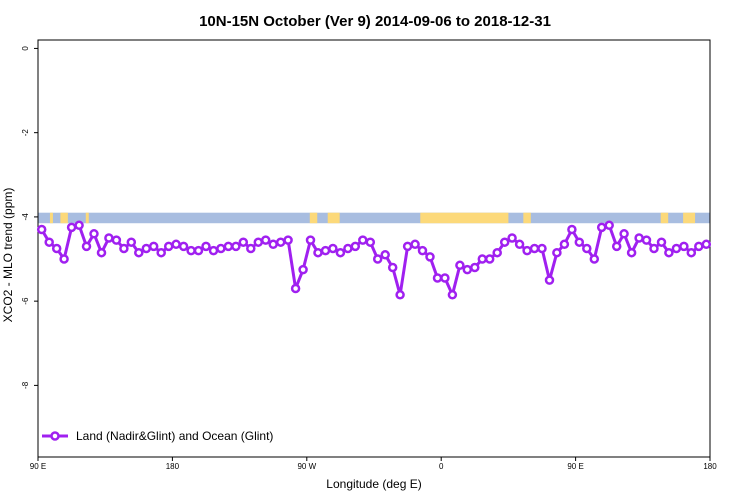 The width and height of the screenshot is (750, 500). What do you see at coordinates (306, 466) in the screenshot?
I see `x-tick-label: 90 W` at bounding box center [306, 466].